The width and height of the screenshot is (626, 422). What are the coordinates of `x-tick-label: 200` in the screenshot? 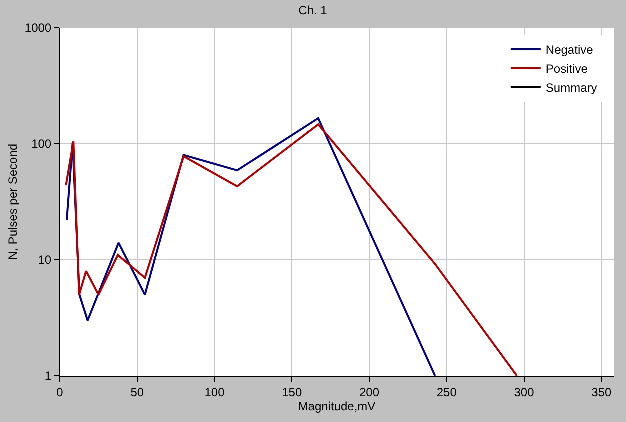 It's located at (369, 392).